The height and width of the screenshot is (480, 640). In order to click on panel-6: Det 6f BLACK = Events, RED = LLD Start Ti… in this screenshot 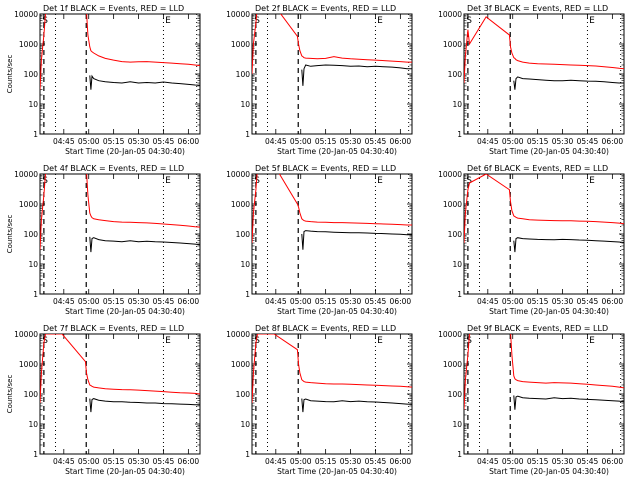, I will do `click(531, 240)`.